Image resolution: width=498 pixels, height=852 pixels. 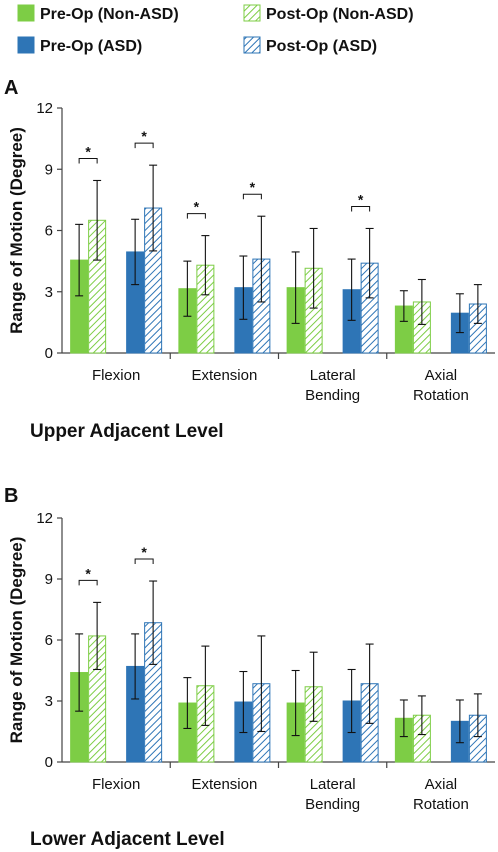 I want to click on panel-label: B, so click(x=11, y=496).